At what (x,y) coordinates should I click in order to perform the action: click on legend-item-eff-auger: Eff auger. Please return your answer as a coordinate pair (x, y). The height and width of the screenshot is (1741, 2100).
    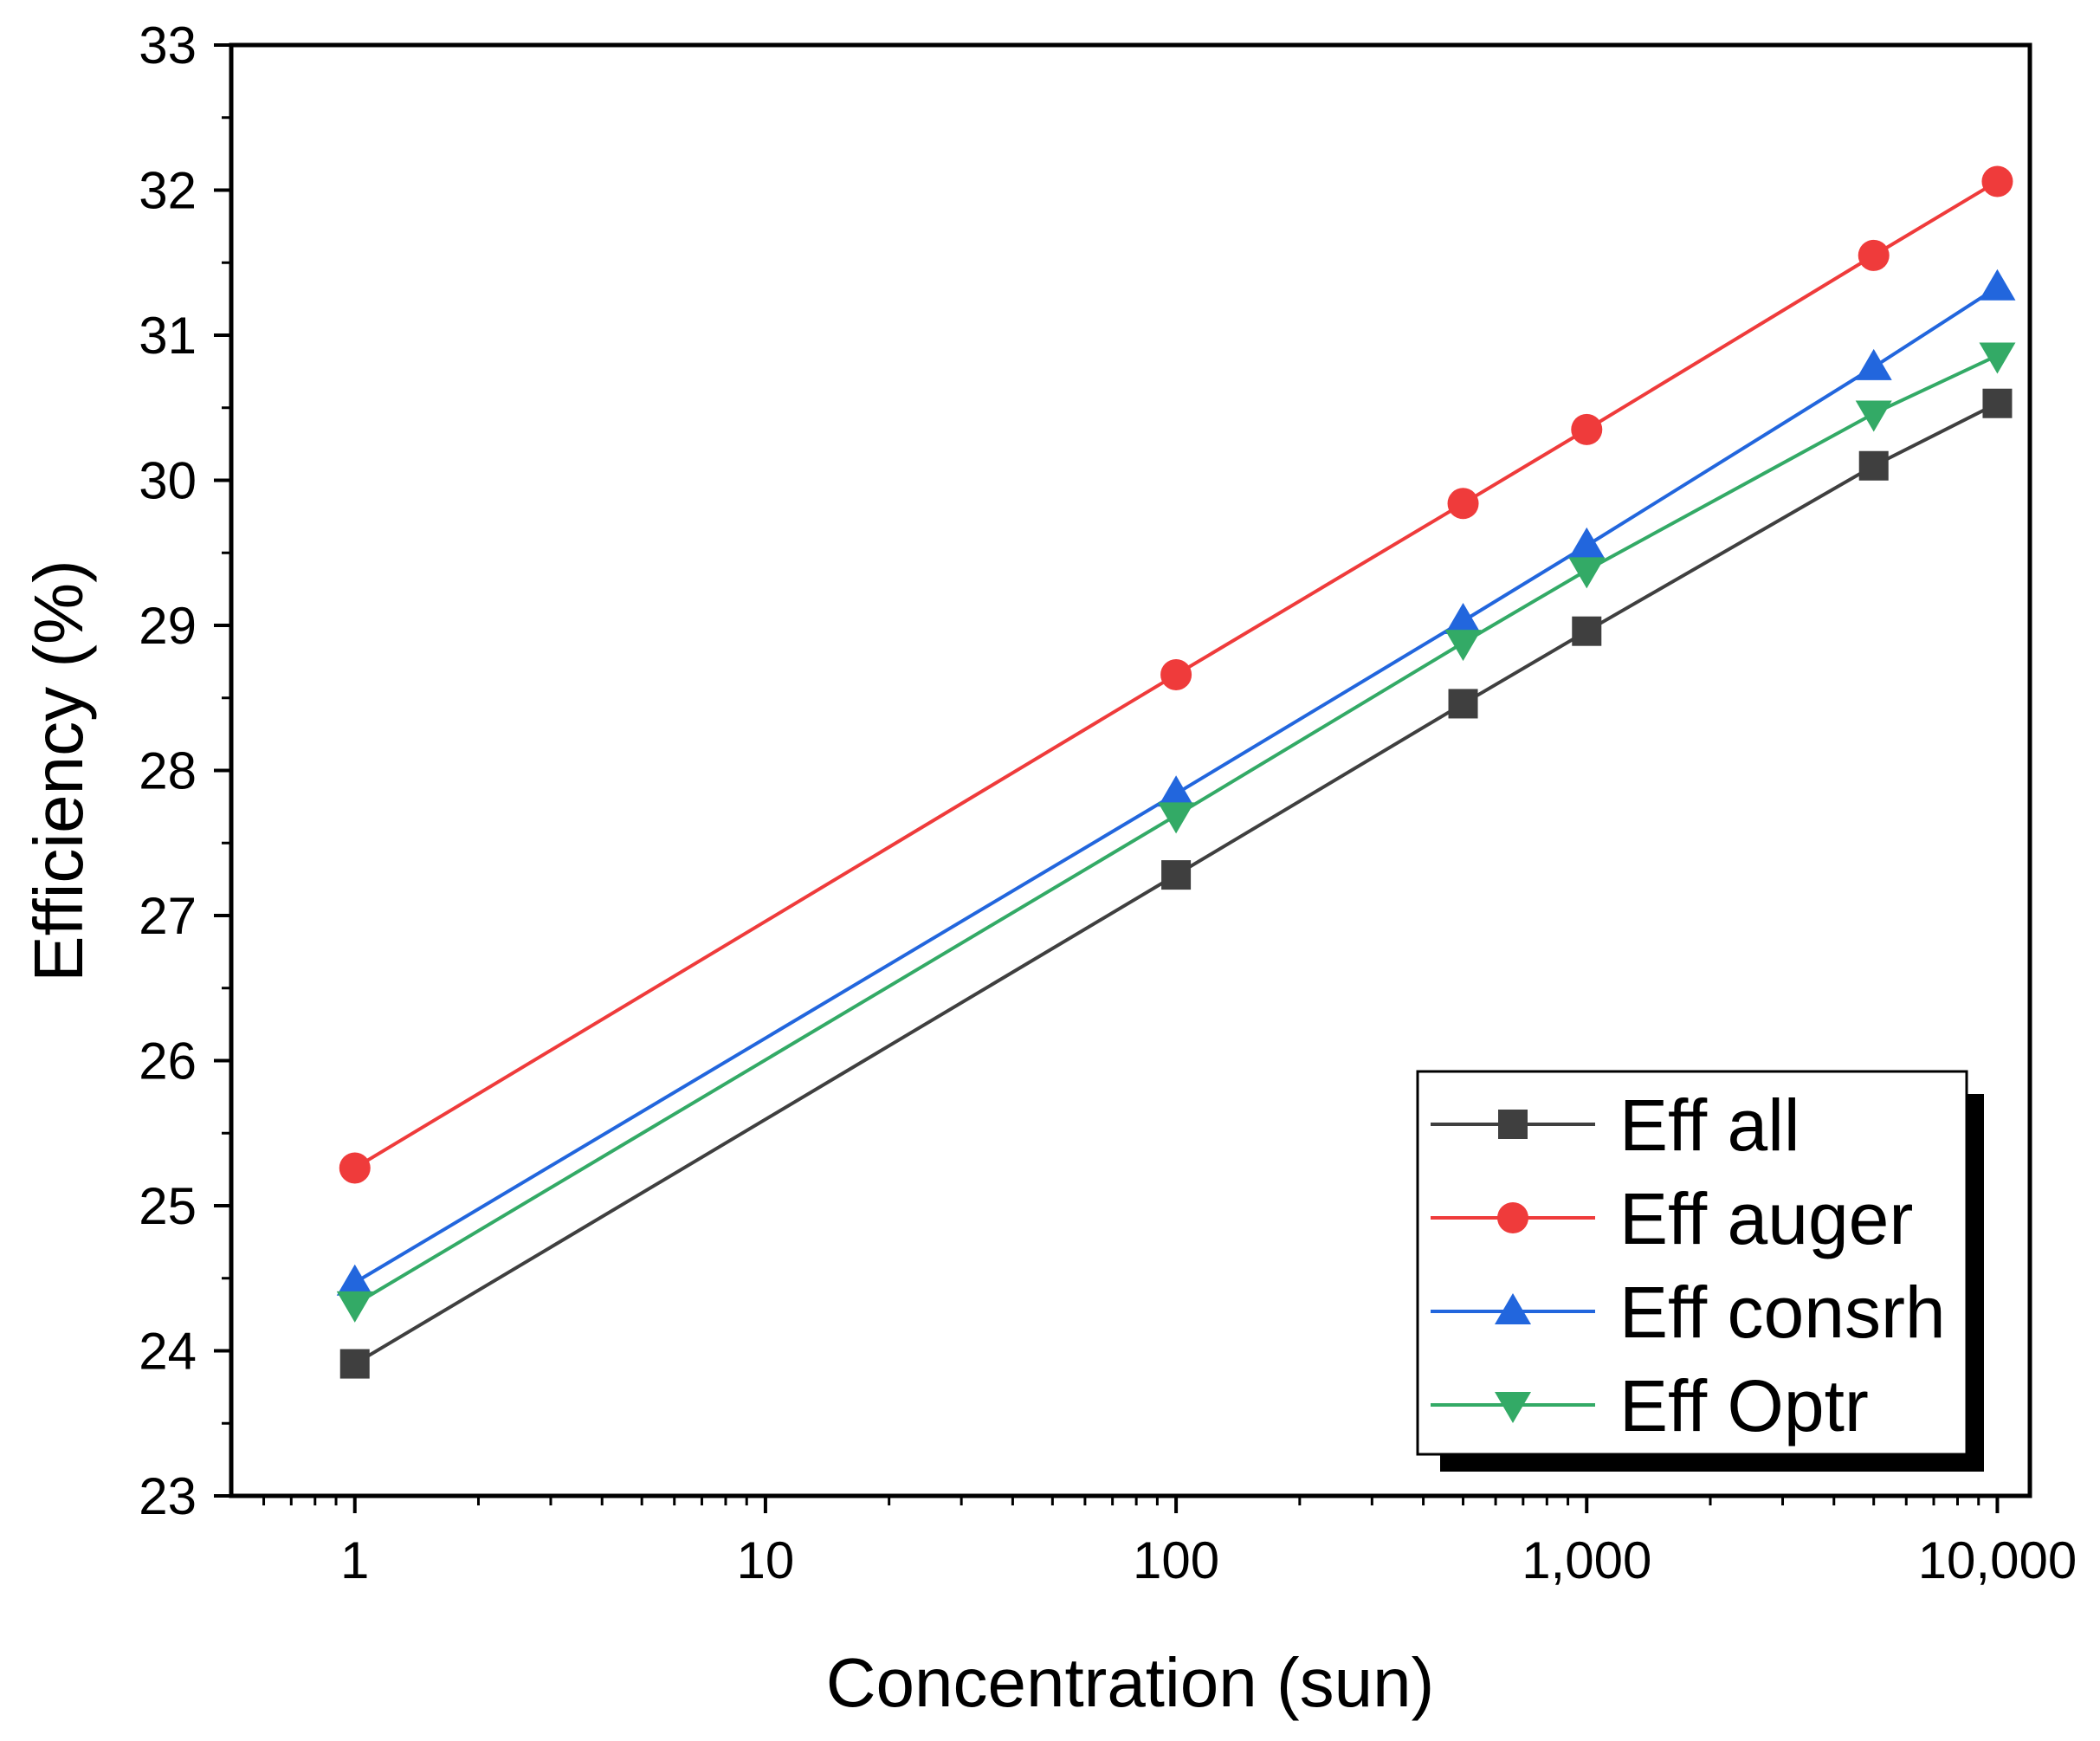
    Looking at the image, I should click on (1672, 1219).